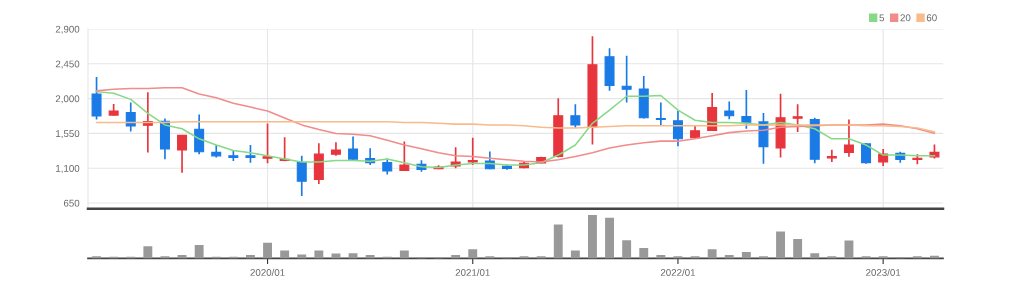 The image size is (1009, 290). Describe the element at coordinates (905, 18) in the screenshot. I see `legend-label: 20` at that location.